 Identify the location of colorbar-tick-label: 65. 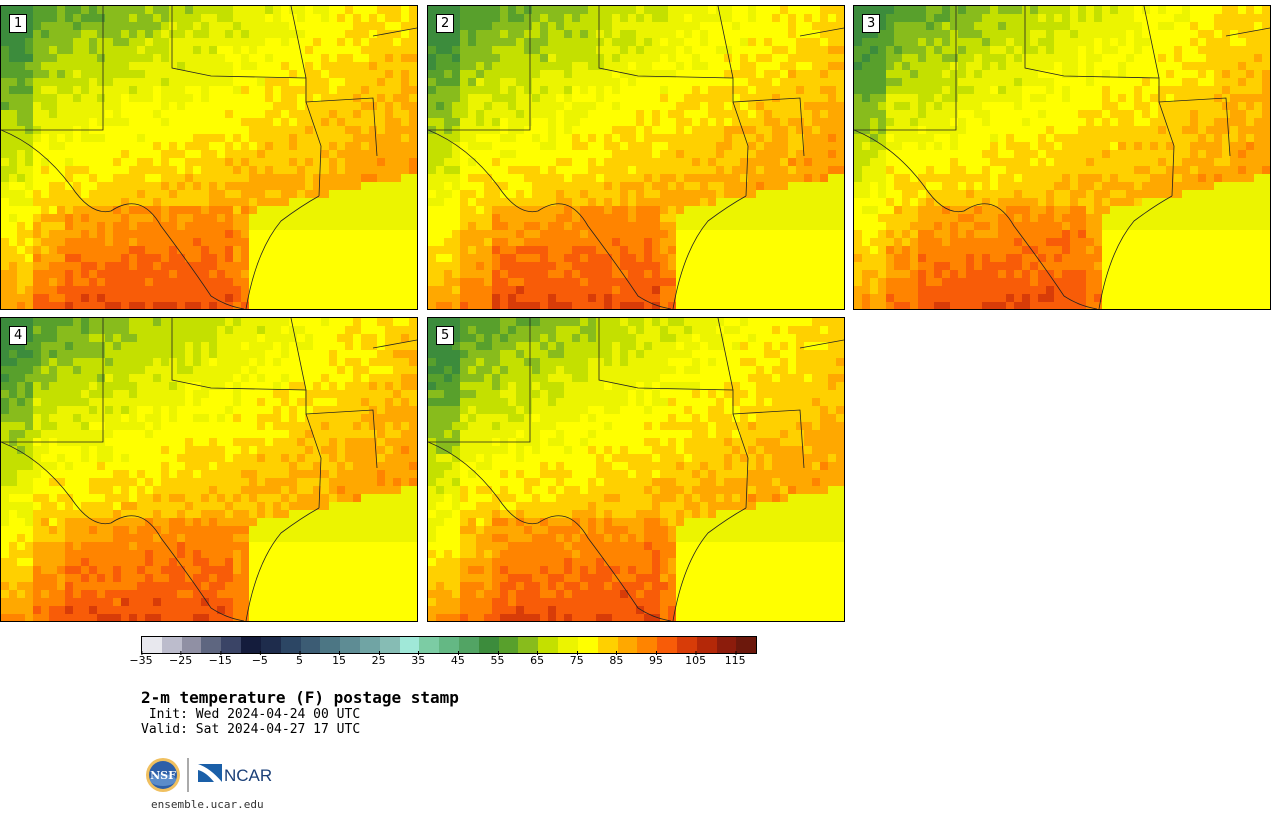
(537, 659).